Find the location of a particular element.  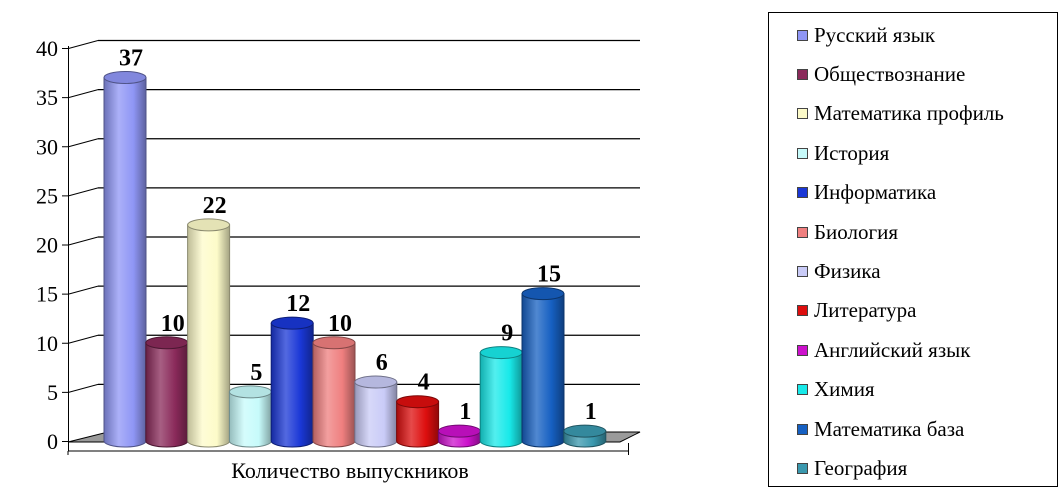

legend-label: Информатика is located at coordinates (875, 192).